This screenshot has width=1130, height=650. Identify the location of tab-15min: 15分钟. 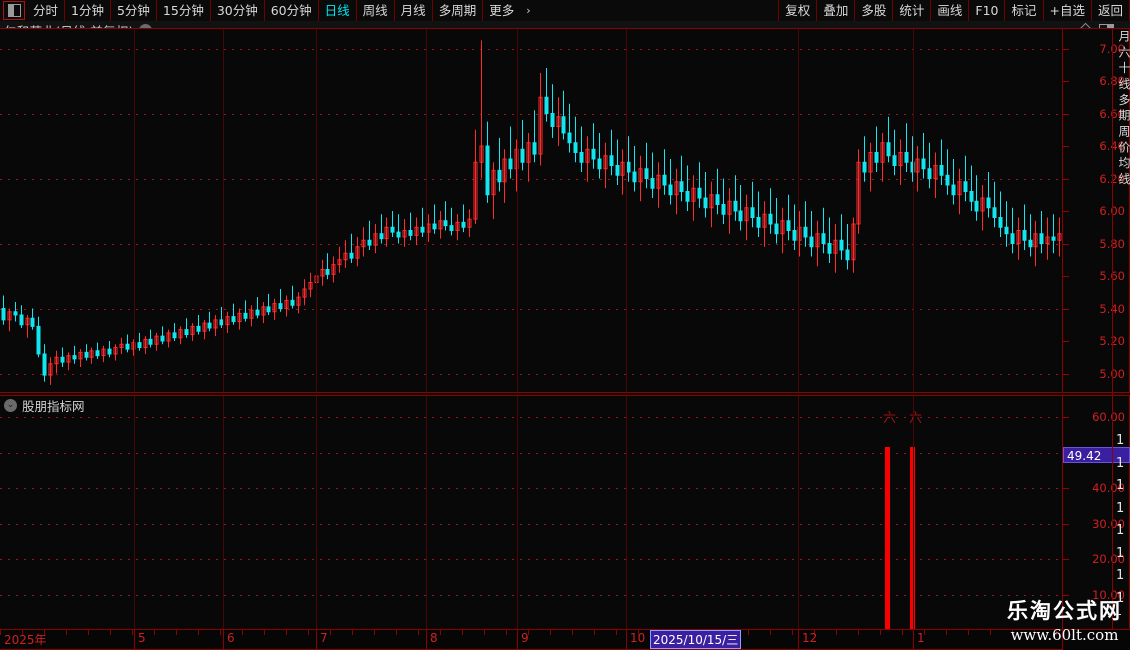
(184, 10).